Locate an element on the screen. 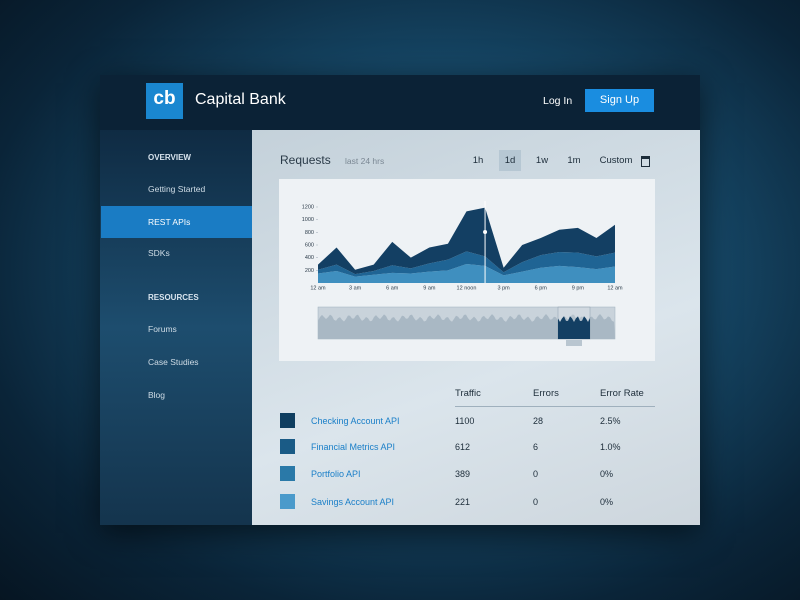  x-tick-label: 6 am is located at coordinates (392, 288).